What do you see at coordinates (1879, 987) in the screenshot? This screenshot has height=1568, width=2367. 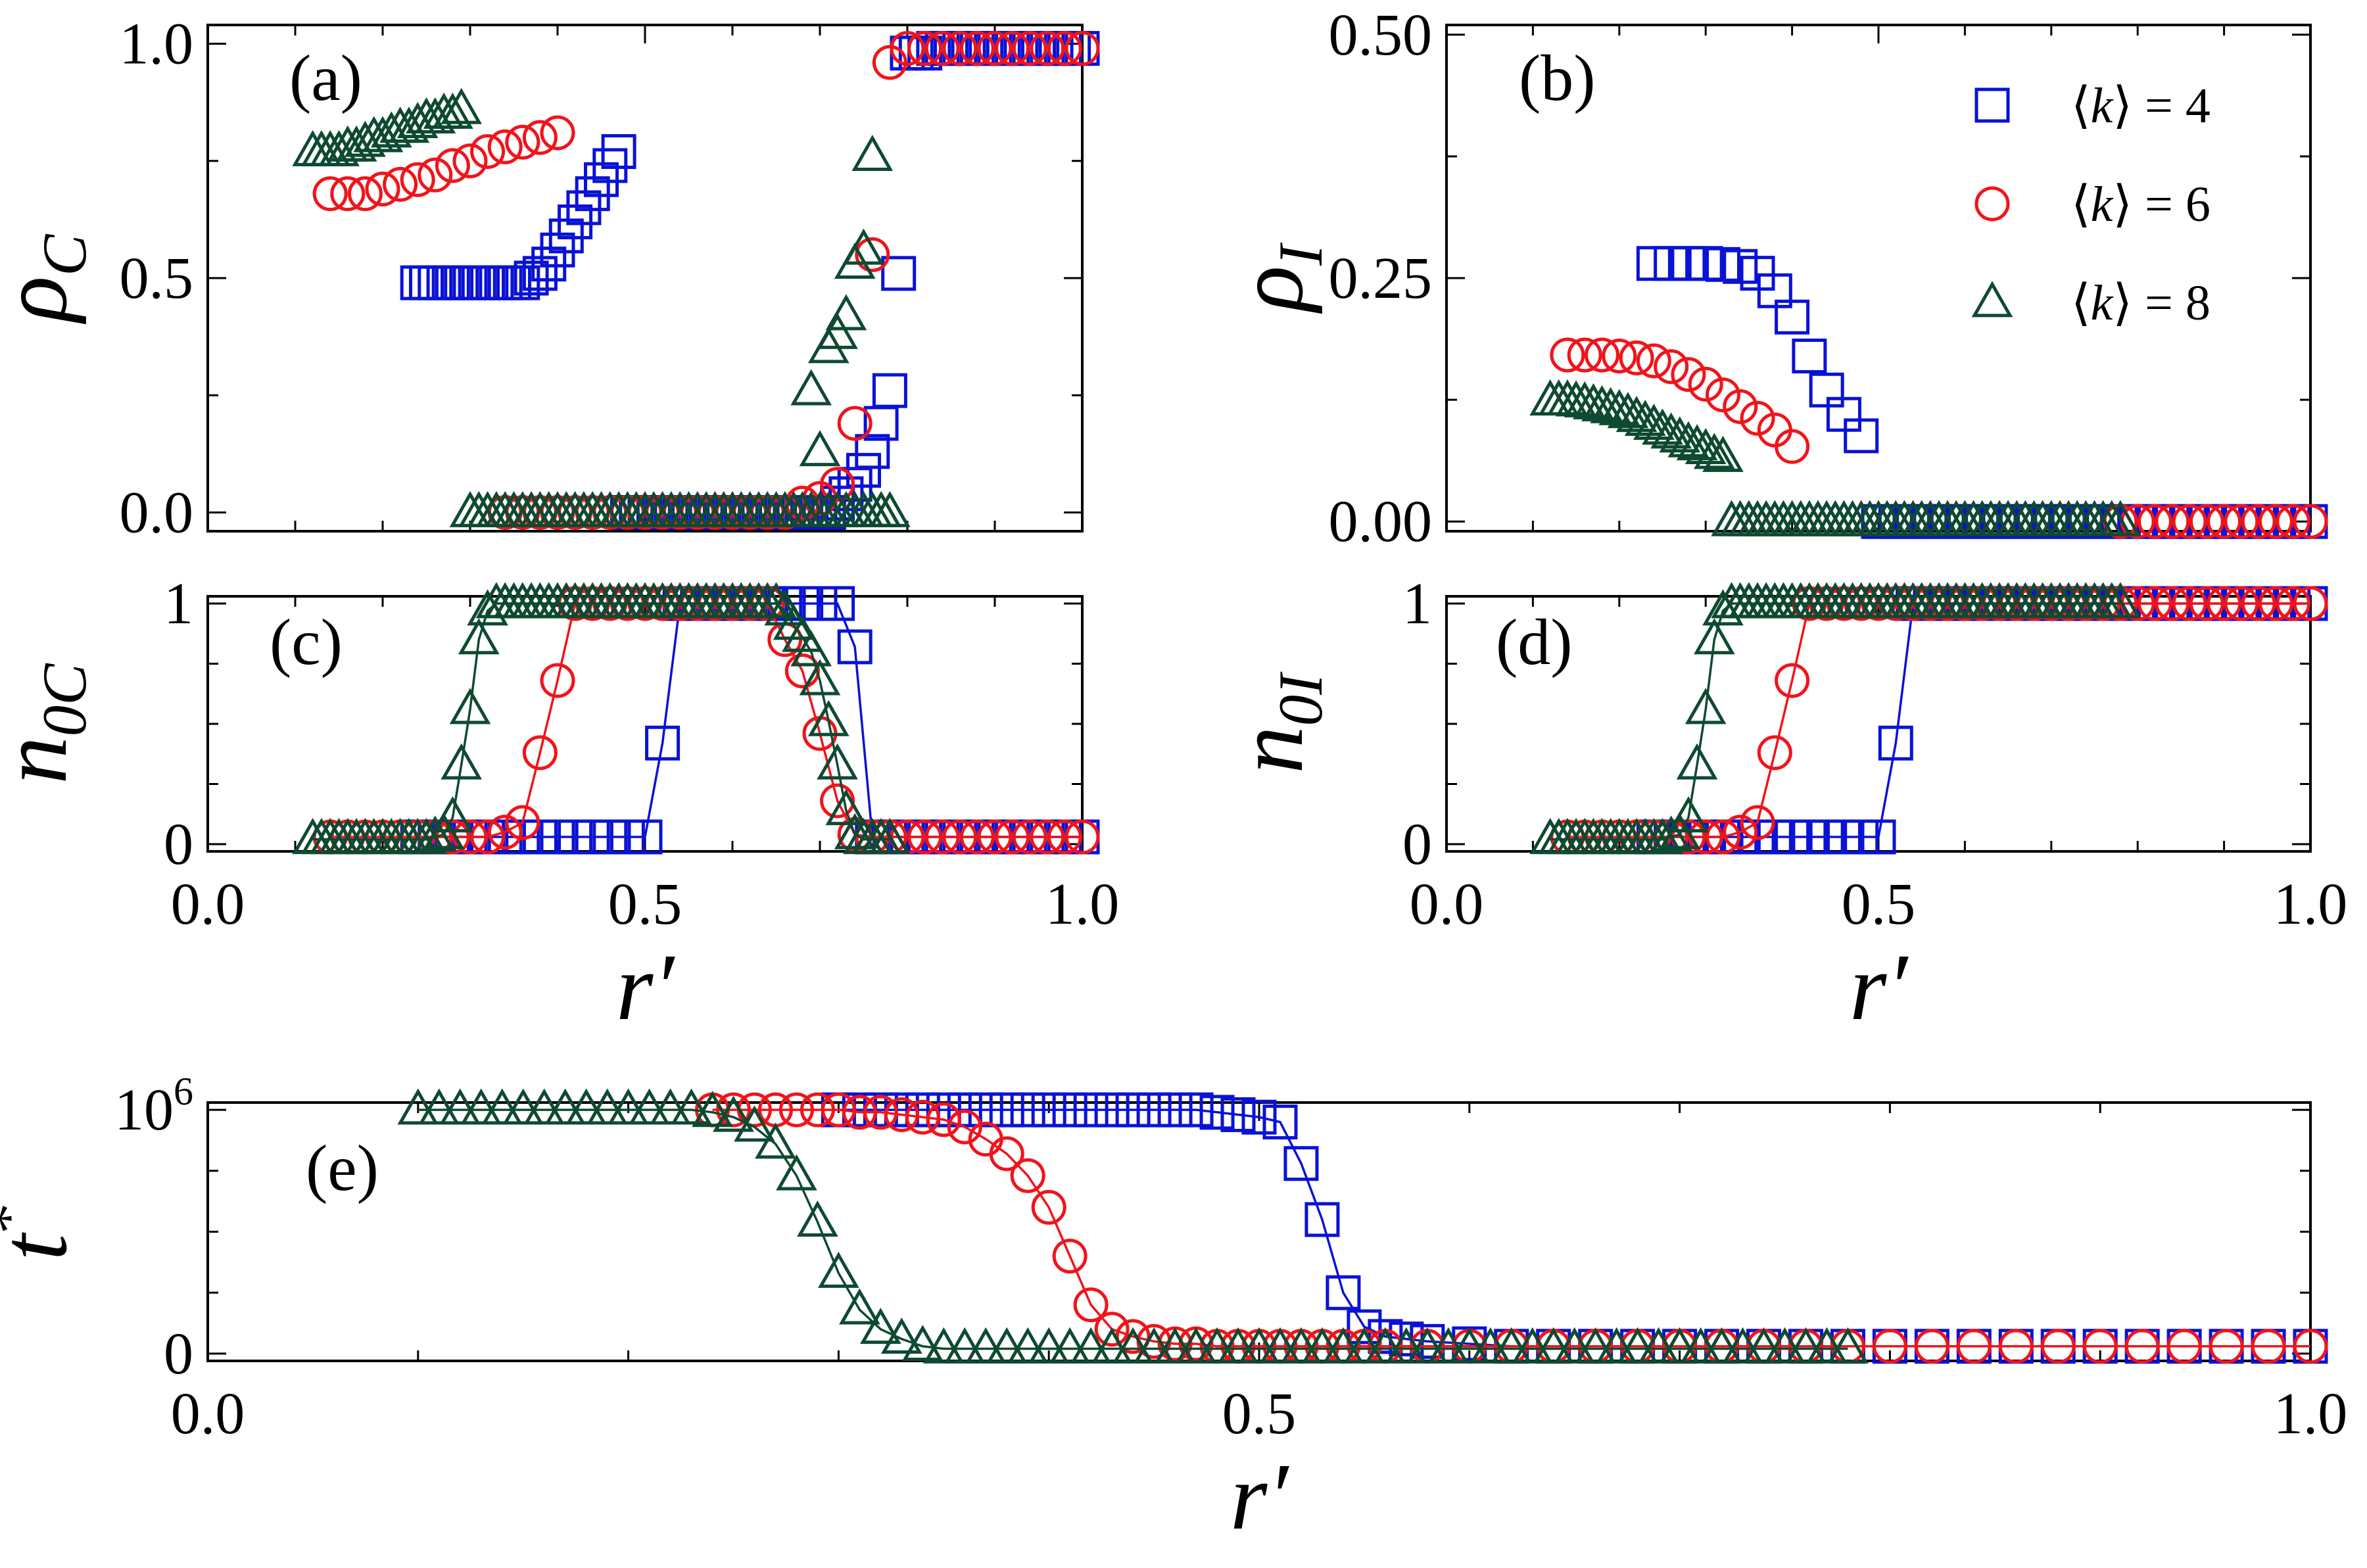 I see `x-axis-label-d: r′` at bounding box center [1879, 987].